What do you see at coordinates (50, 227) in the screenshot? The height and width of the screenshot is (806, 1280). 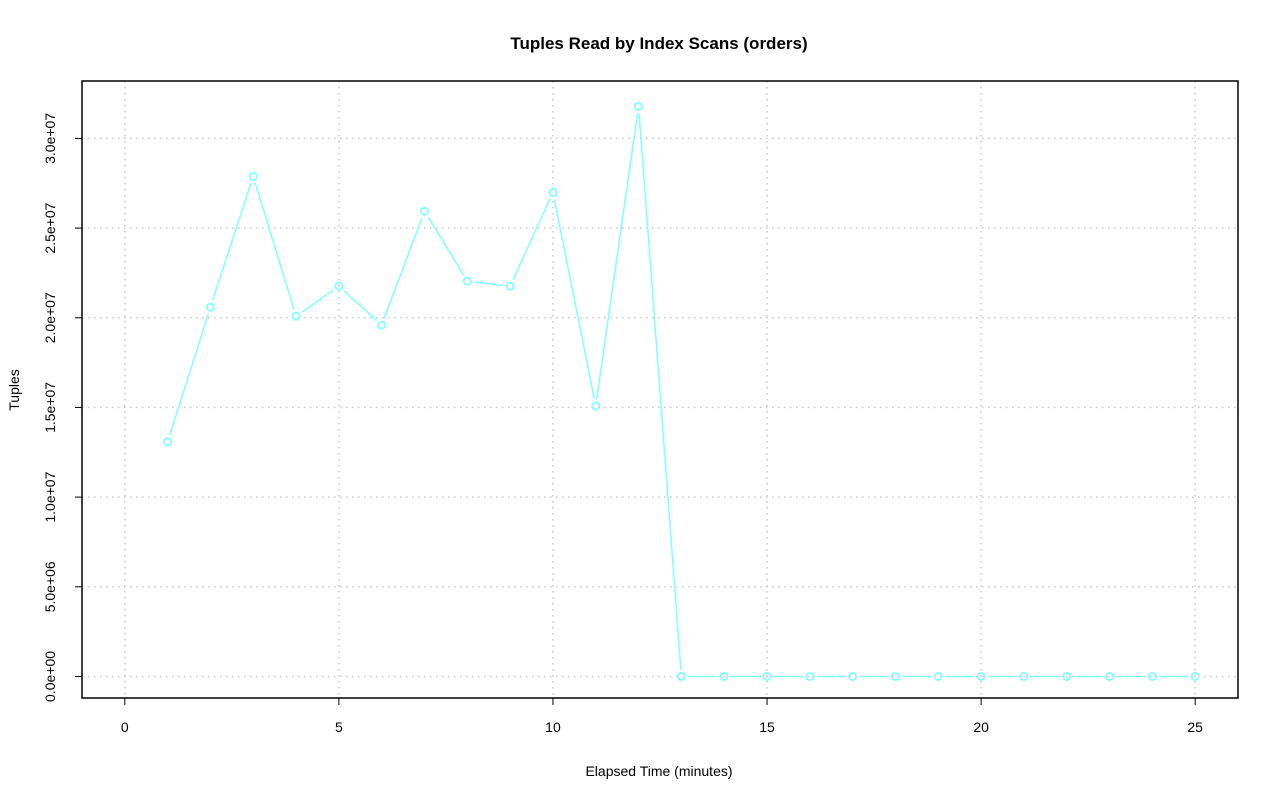 I see `y-tick-label: 2.5e+07` at bounding box center [50, 227].